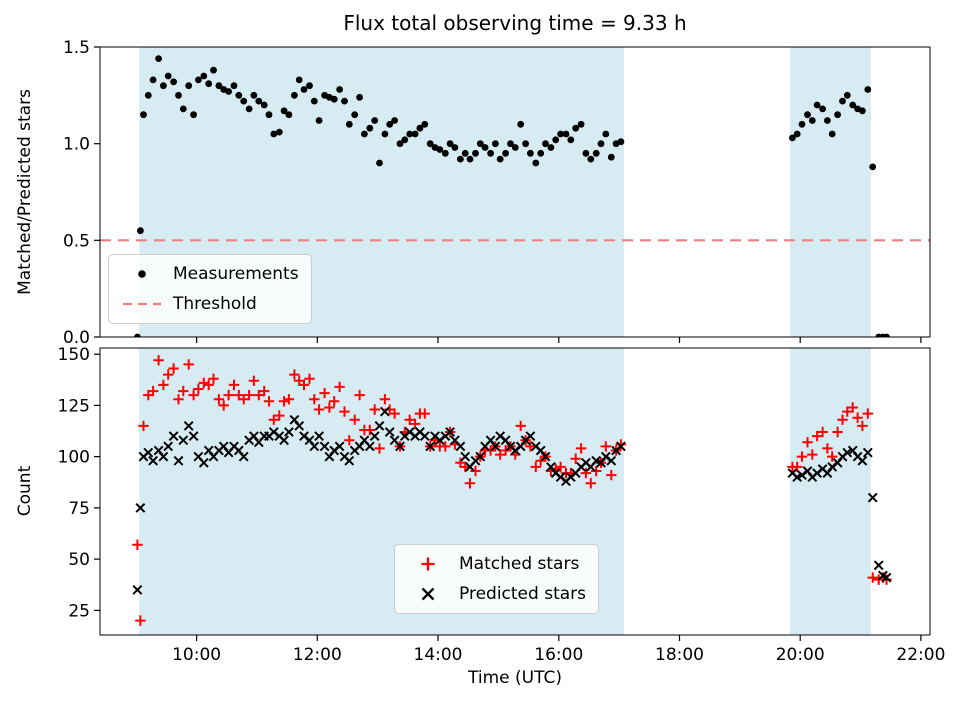  I want to click on y-tick-label: 1.0, so click(76, 145).